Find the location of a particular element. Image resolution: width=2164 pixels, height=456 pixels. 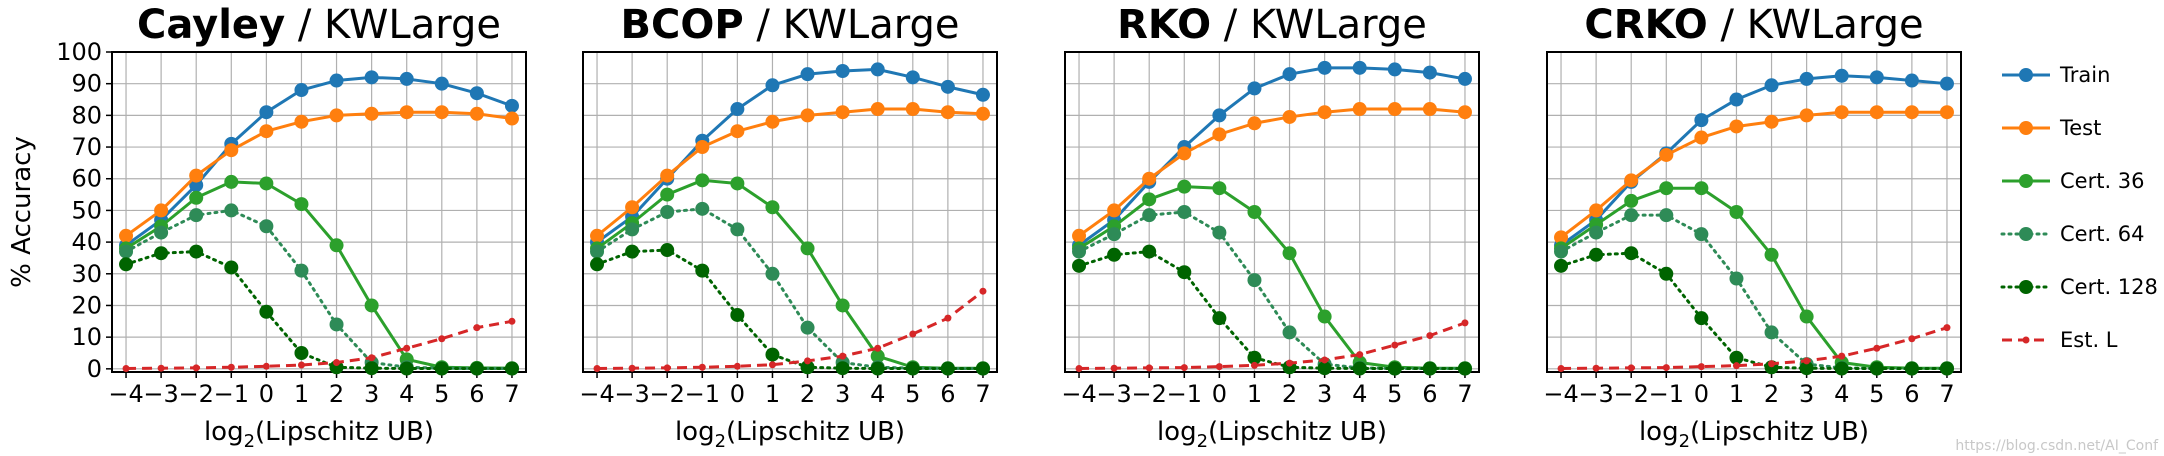

panel-title-model: RKO is located at coordinates (1164, 25).